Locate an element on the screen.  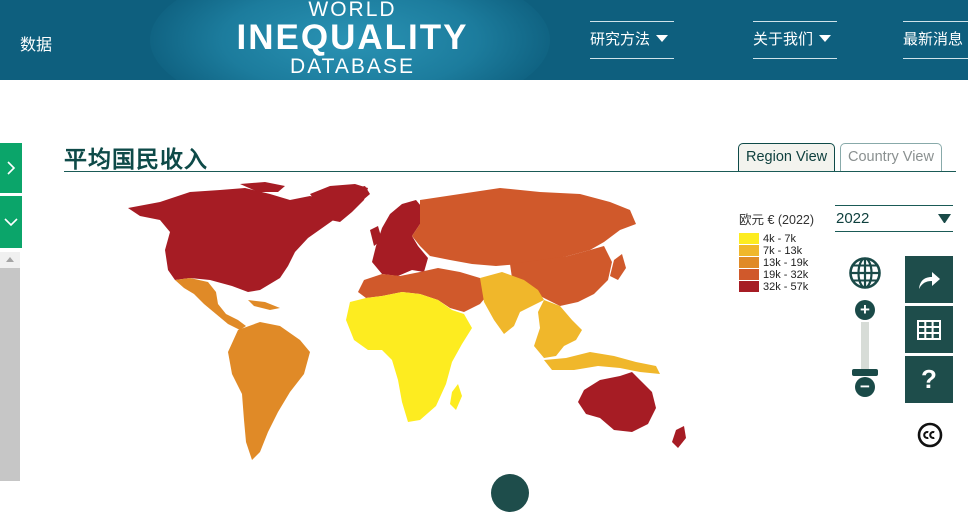
help-icon: ? is located at coordinates (929, 379).